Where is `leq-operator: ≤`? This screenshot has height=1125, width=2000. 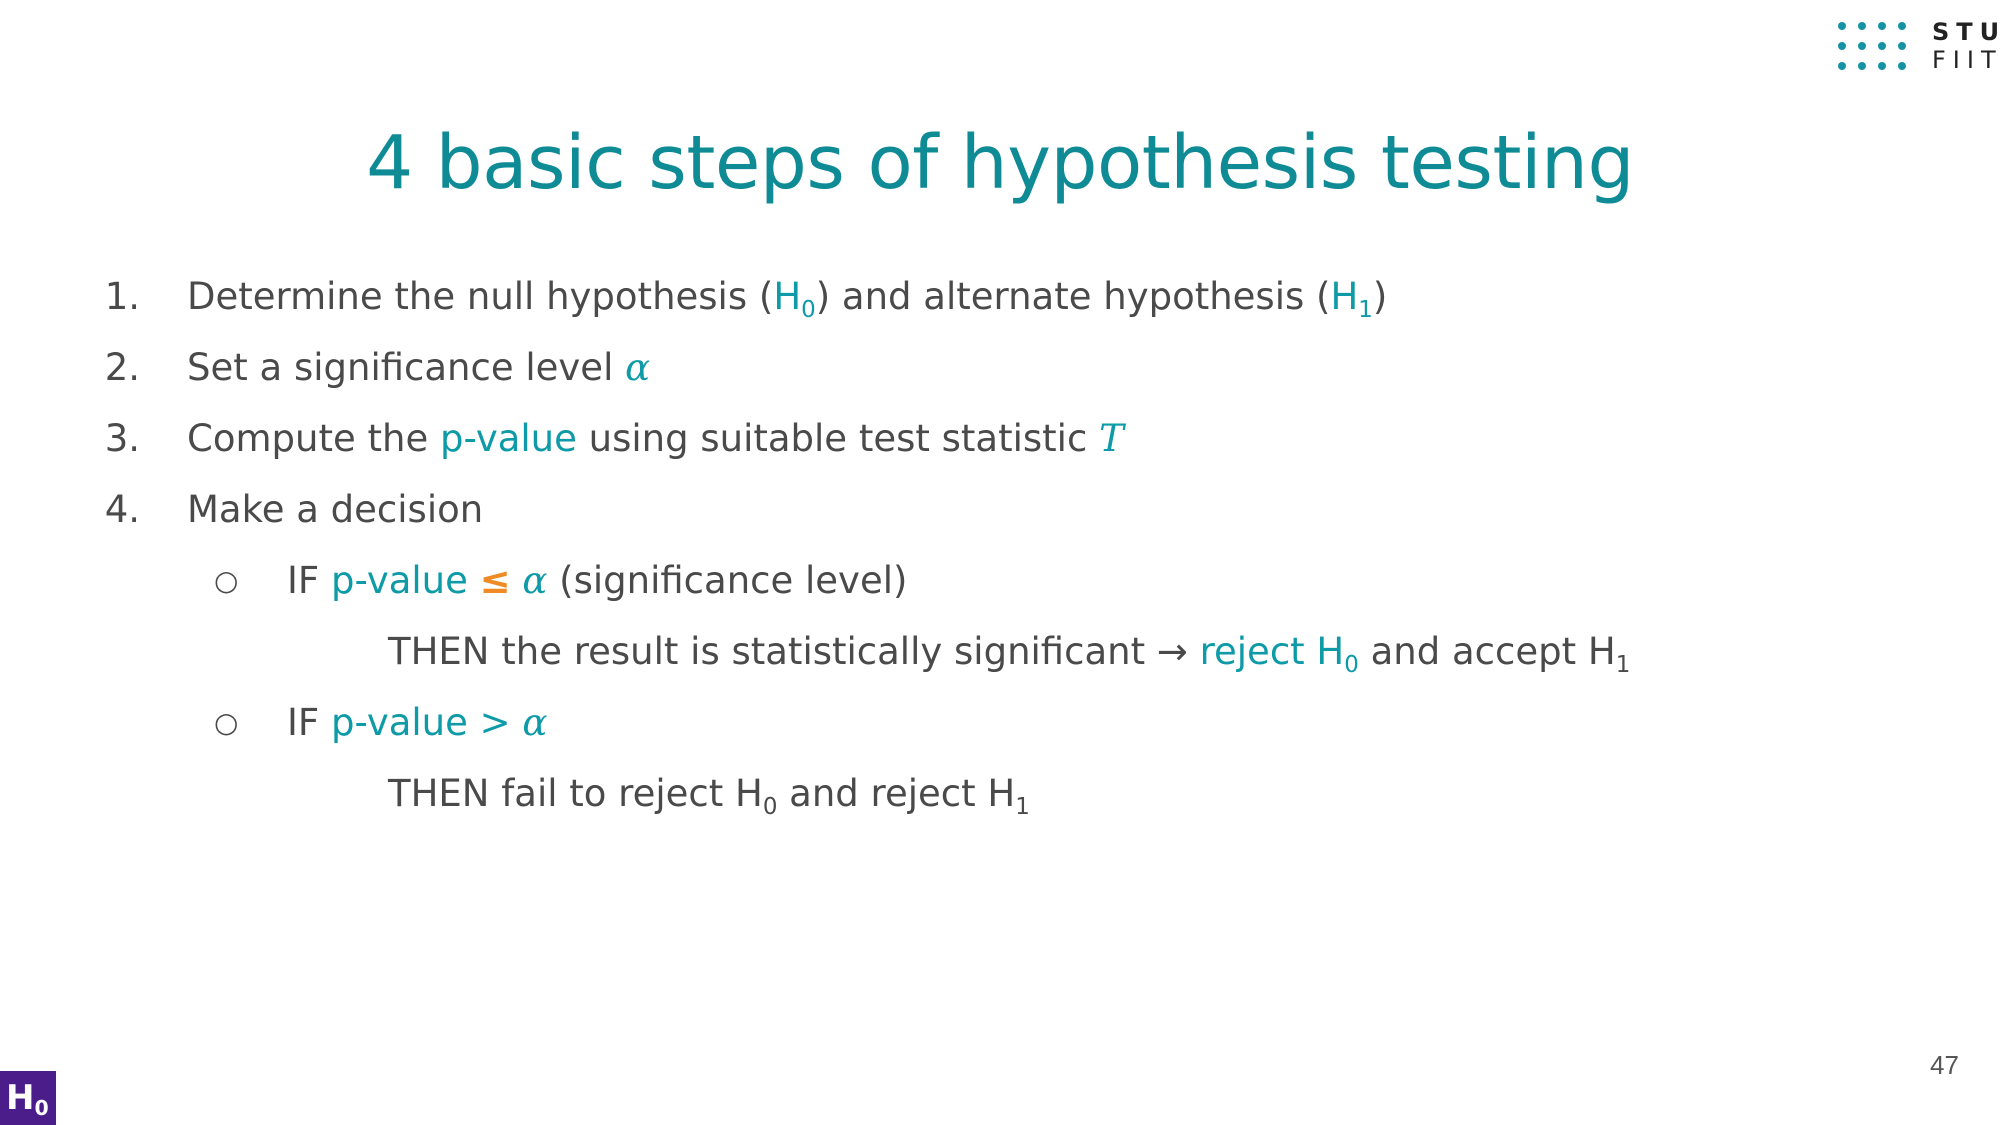 leq-operator: ≤ is located at coordinates (495, 580).